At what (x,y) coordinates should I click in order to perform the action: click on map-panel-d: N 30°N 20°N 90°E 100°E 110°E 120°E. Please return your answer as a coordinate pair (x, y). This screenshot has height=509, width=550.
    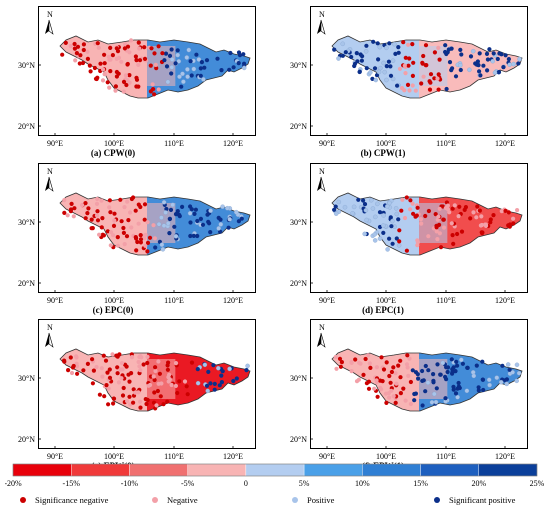
    Looking at the image, I should click on (409, 234).